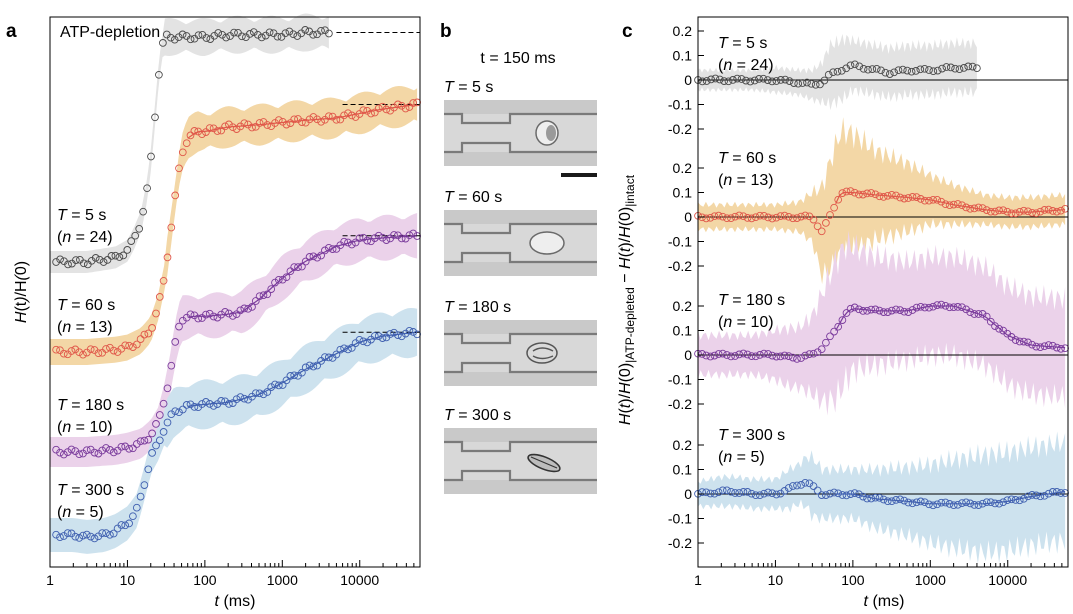 The width and height of the screenshot is (1073, 614). I want to click on panel-a-series-label-T-1: T = 5 s, so click(81, 215).